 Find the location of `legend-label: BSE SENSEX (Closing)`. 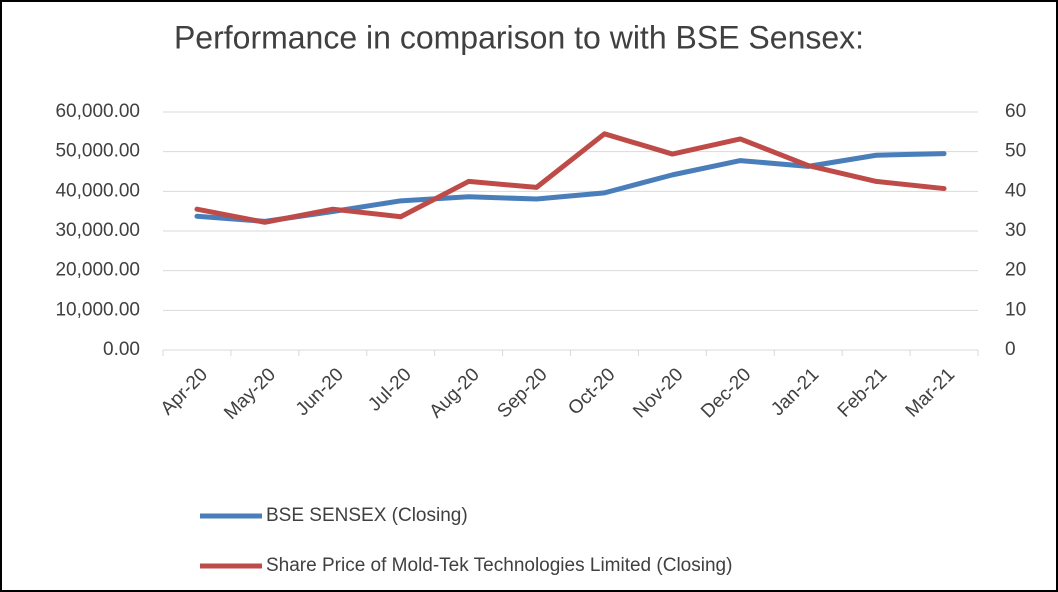

legend-label: BSE SENSEX (Closing) is located at coordinates (367, 515).